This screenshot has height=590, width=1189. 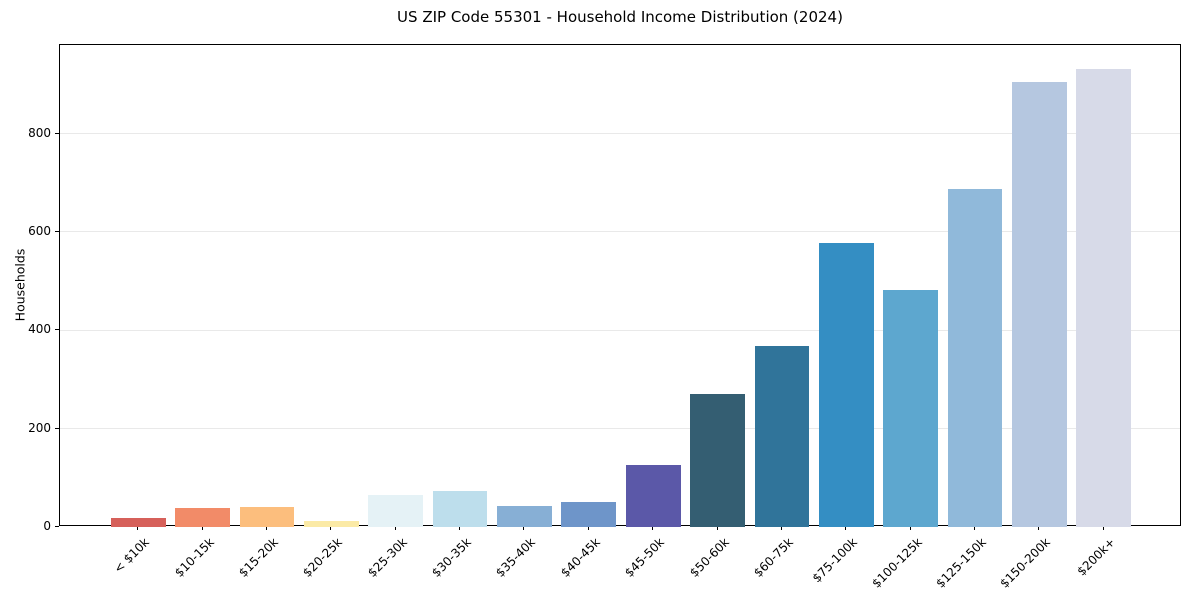 What do you see at coordinates (387, 557) in the screenshot?
I see `x-tick-label: $25-30k` at bounding box center [387, 557].